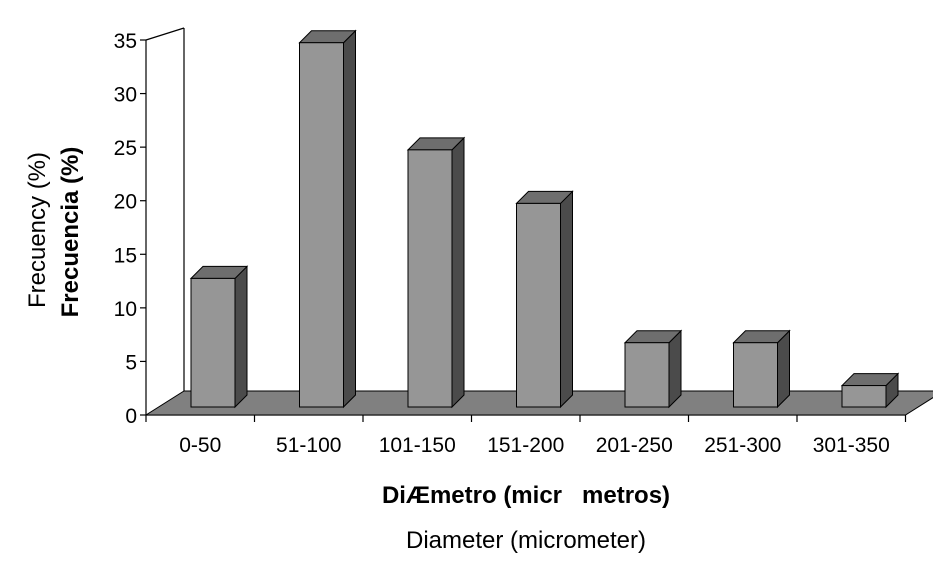 The height and width of the screenshot is (561, 933). I want to click on x-axis-title-spanish: DiÆmetro (micr metros), so click(526, 495).